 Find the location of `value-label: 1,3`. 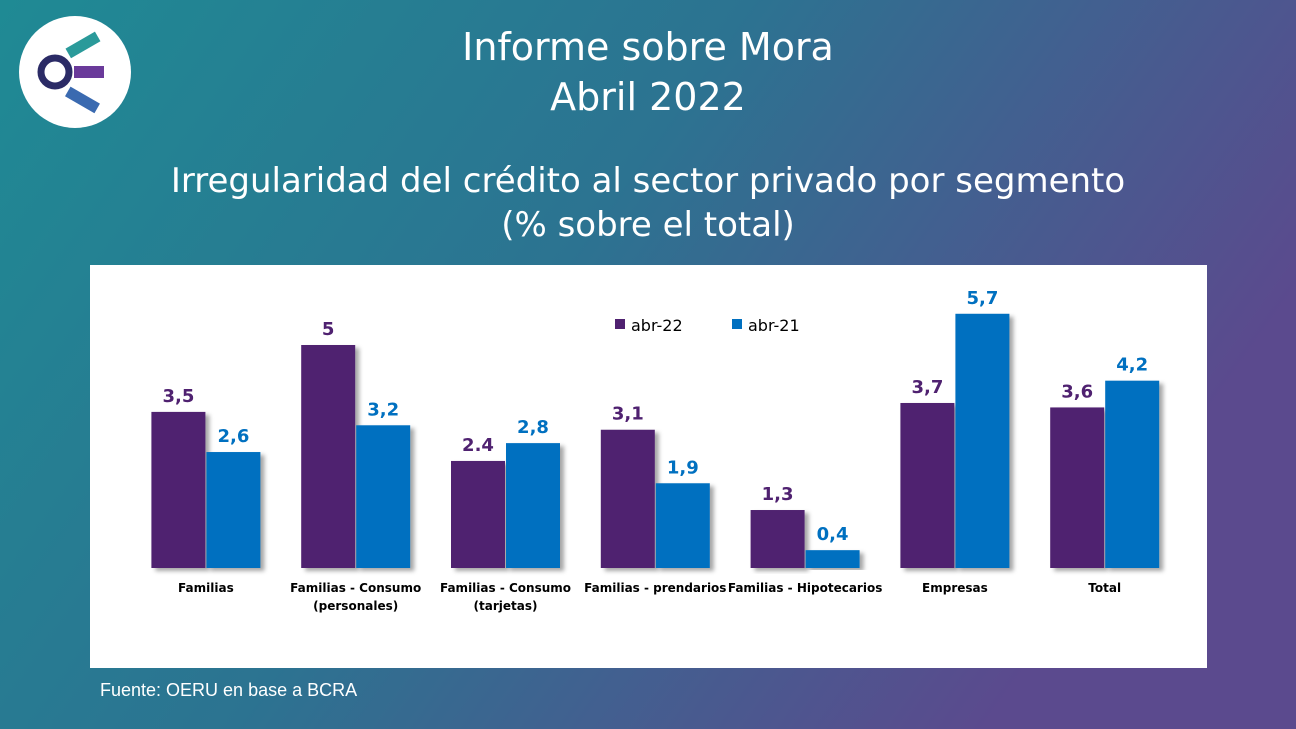

value-label: 1,3 is located at coordinates (778, 494).